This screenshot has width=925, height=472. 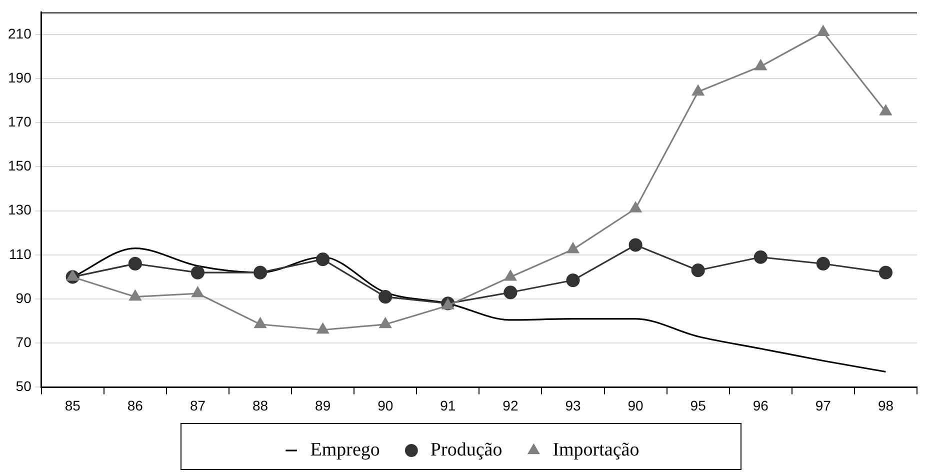 I want to click on x-tick-label: 88, so click(x=260, y=405).